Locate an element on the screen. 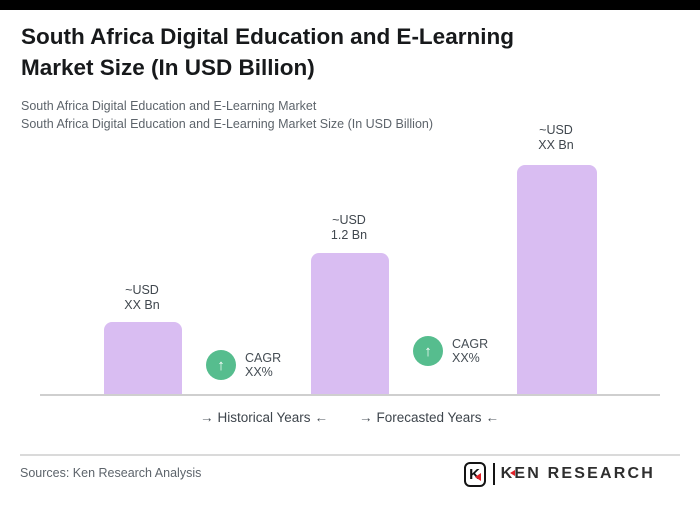 Image resolution: width=700 pixels, height=520 pixels. axis-label-historical-years: → Historical Years ← is located at coordinates (264, 417).